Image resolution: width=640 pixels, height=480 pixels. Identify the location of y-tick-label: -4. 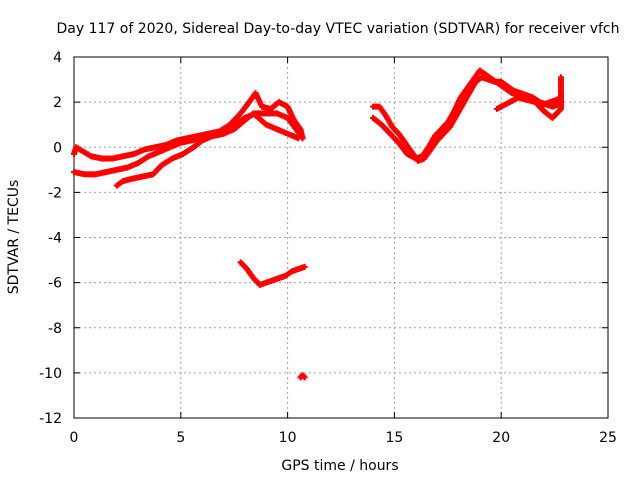
(55, 239).